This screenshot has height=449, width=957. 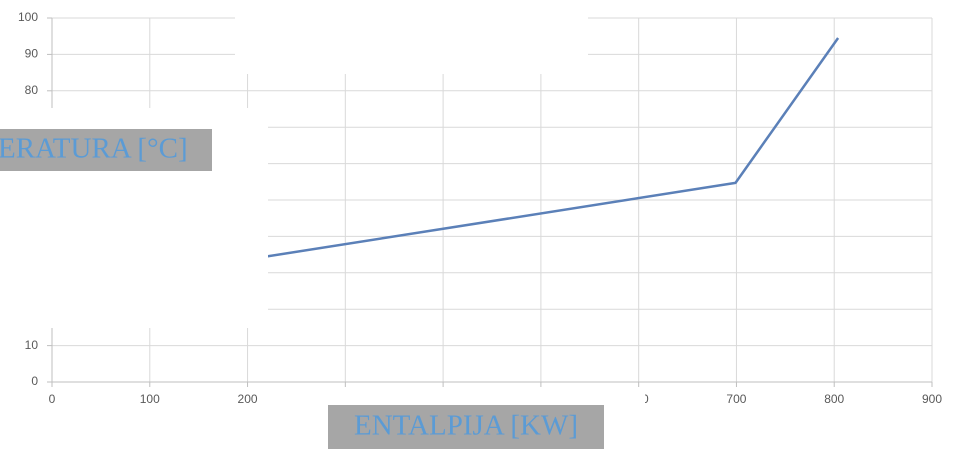 I want to click on x-tick-label: 900, so click(x=932, y=399).